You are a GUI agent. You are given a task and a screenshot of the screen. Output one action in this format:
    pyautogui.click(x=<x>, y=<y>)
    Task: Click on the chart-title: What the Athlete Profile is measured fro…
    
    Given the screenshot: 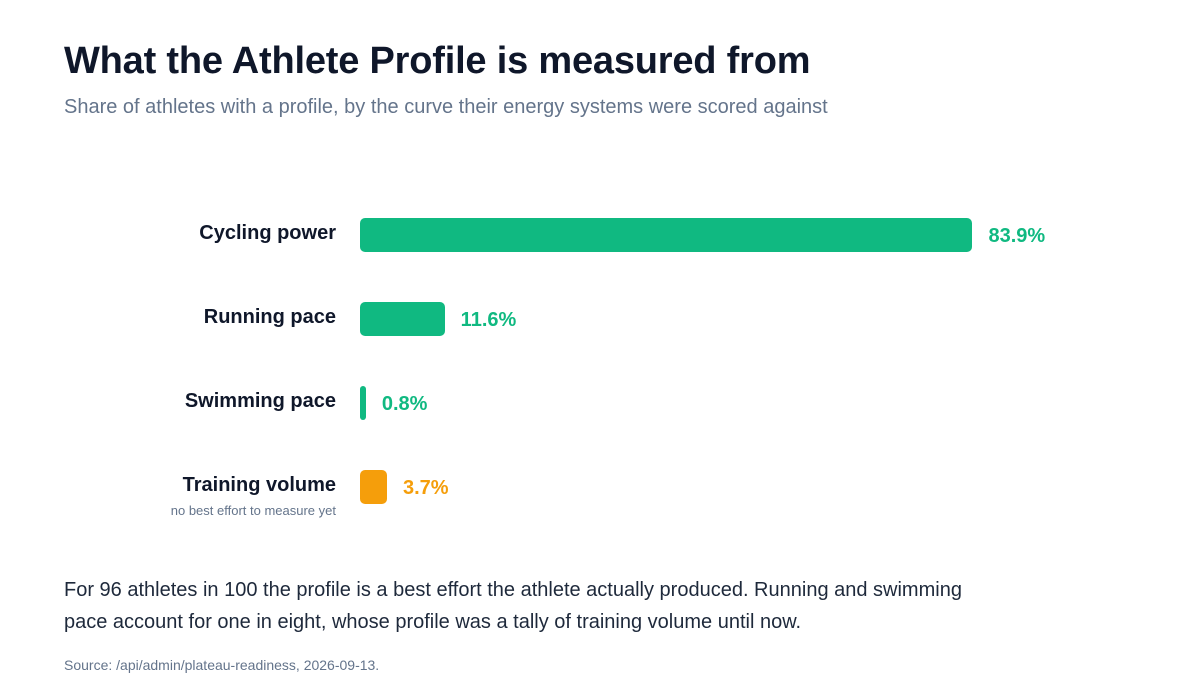 What is the action you would take?
    pyautogui.click(x=437, y=61)
    